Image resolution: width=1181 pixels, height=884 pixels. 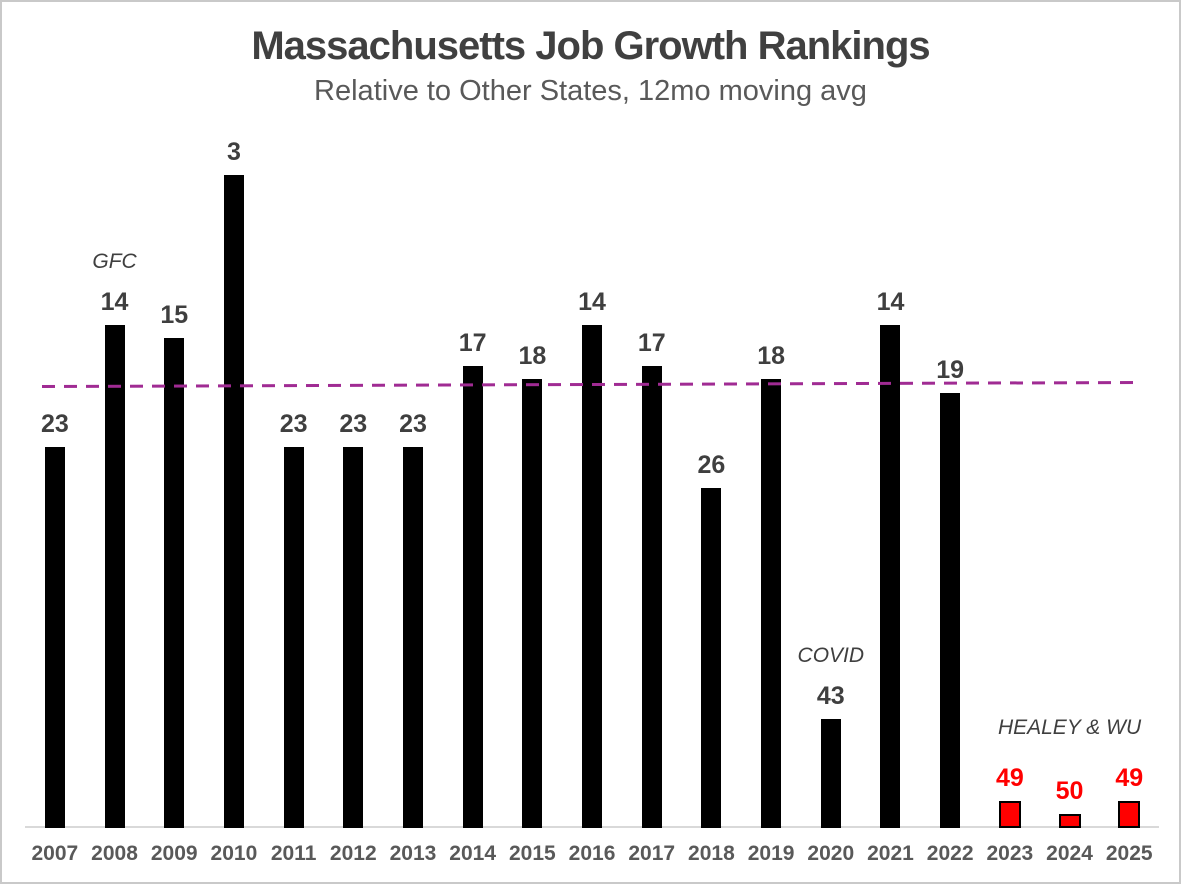 What do you see at coordinates (1069, 791) in the screenshot?
I see `bar-value-label: 50` at bounding box center [1069, 791].